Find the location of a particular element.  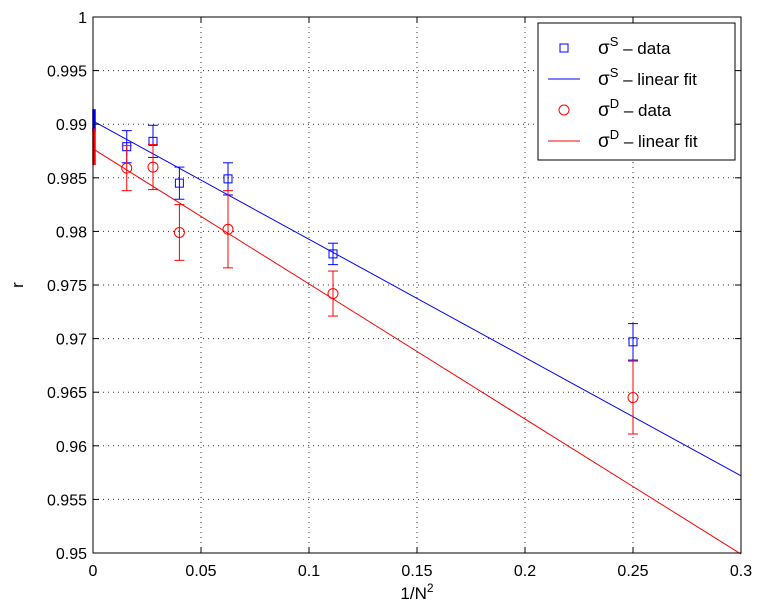

y-tick-label: 0.95 is located at coordinates (71, 554).